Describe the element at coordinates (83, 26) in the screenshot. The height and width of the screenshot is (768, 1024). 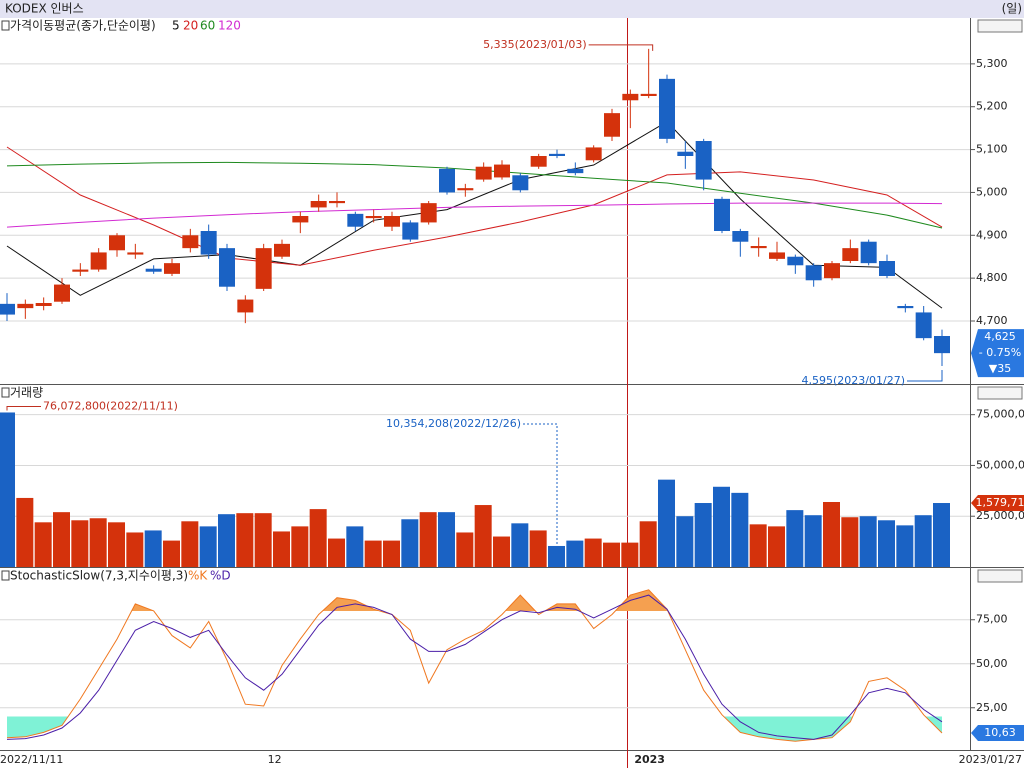
I see `legend-title: 가격이동평균(종가,단순이평)` at that location.